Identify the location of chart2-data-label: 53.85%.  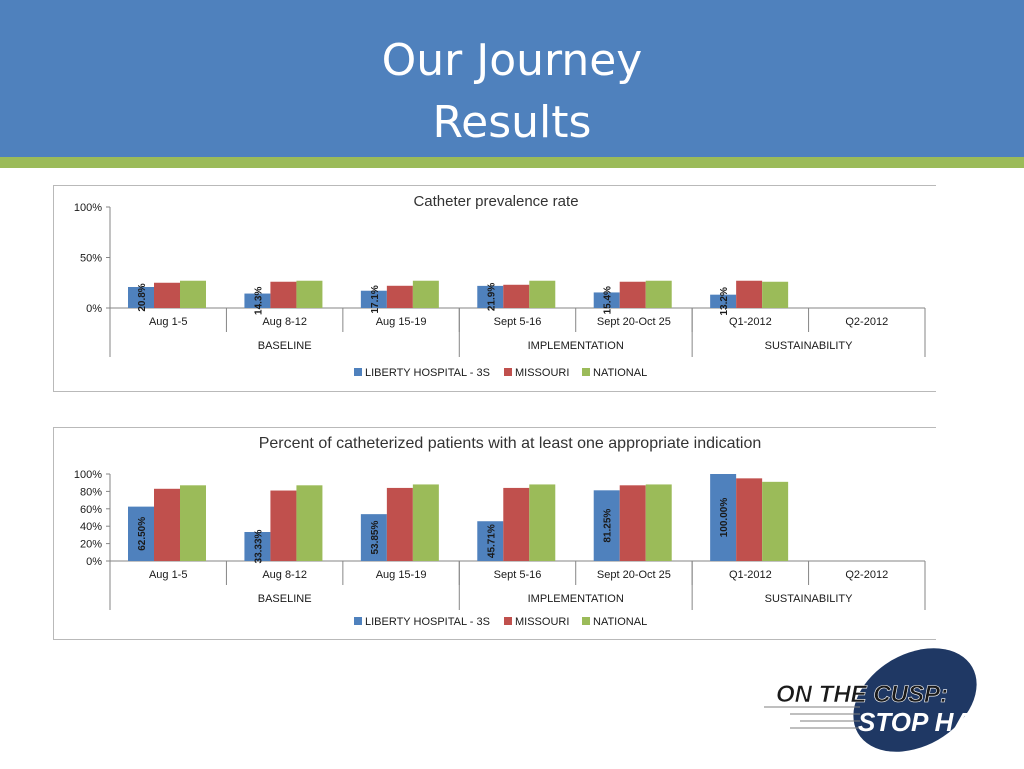
(375, 538).